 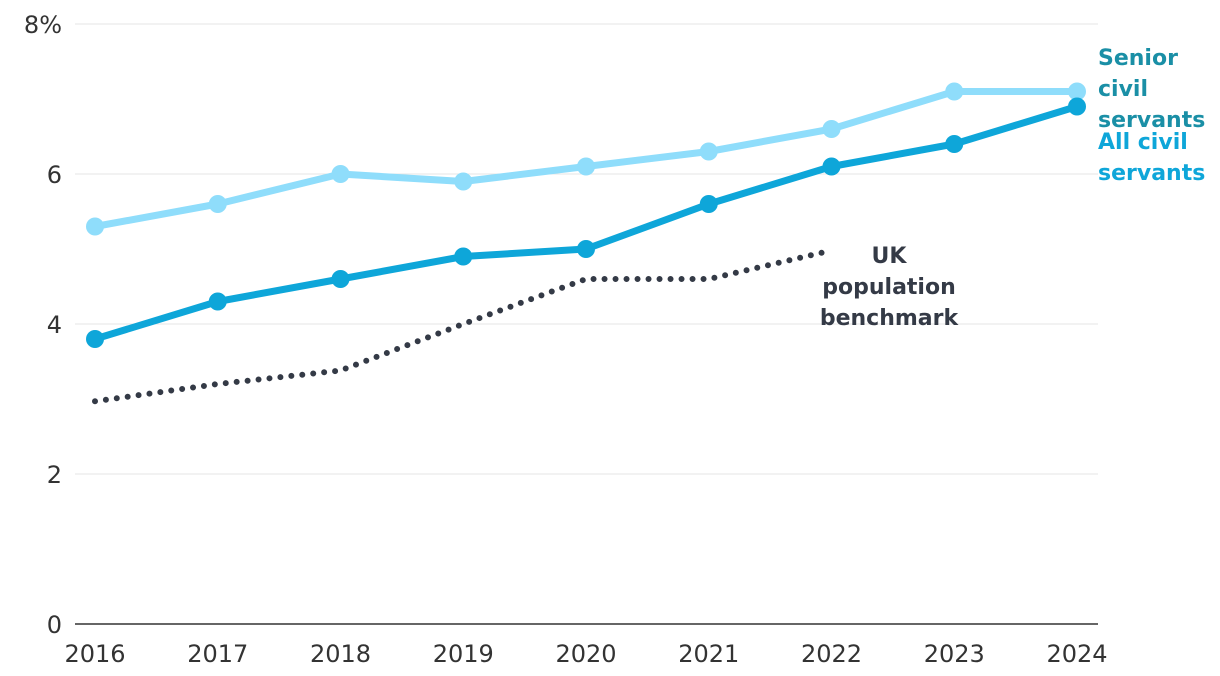 What do you see at coordinates (217, 654) in the screenshot?
I see `x-tick-label: 2017` at bounding box center [217, 654].